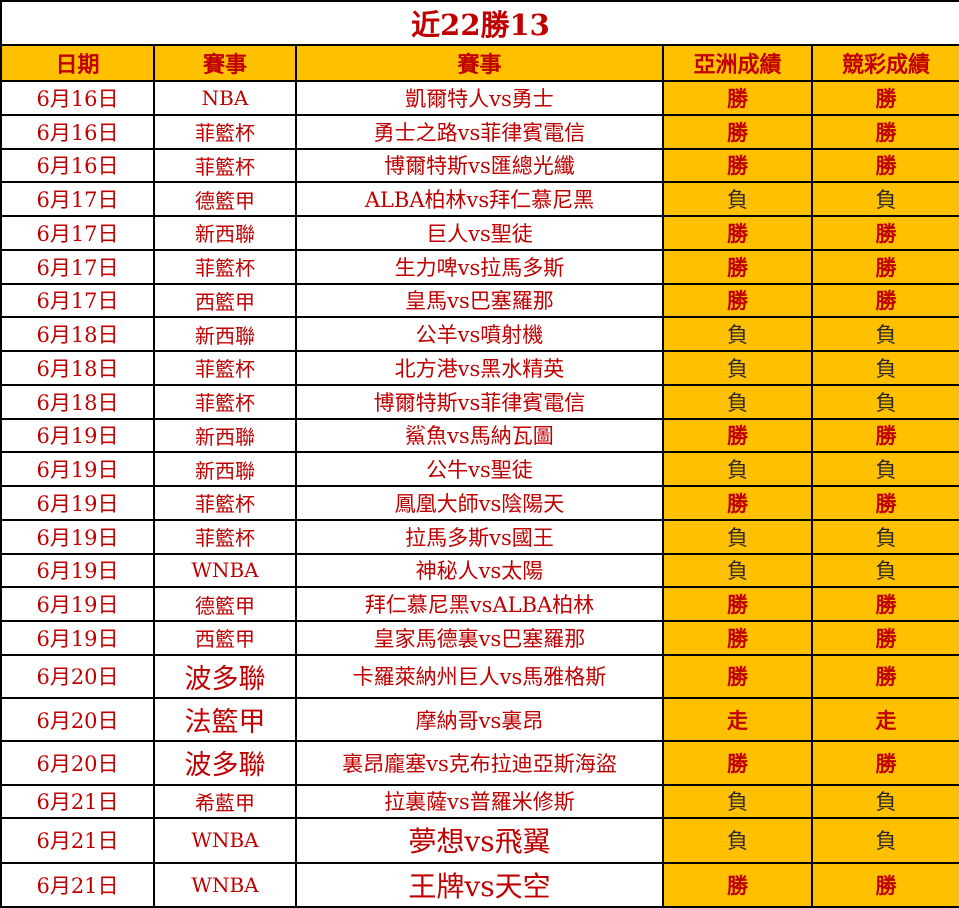  I want to click on league-cell: 西籃甲, so click(225, 638).